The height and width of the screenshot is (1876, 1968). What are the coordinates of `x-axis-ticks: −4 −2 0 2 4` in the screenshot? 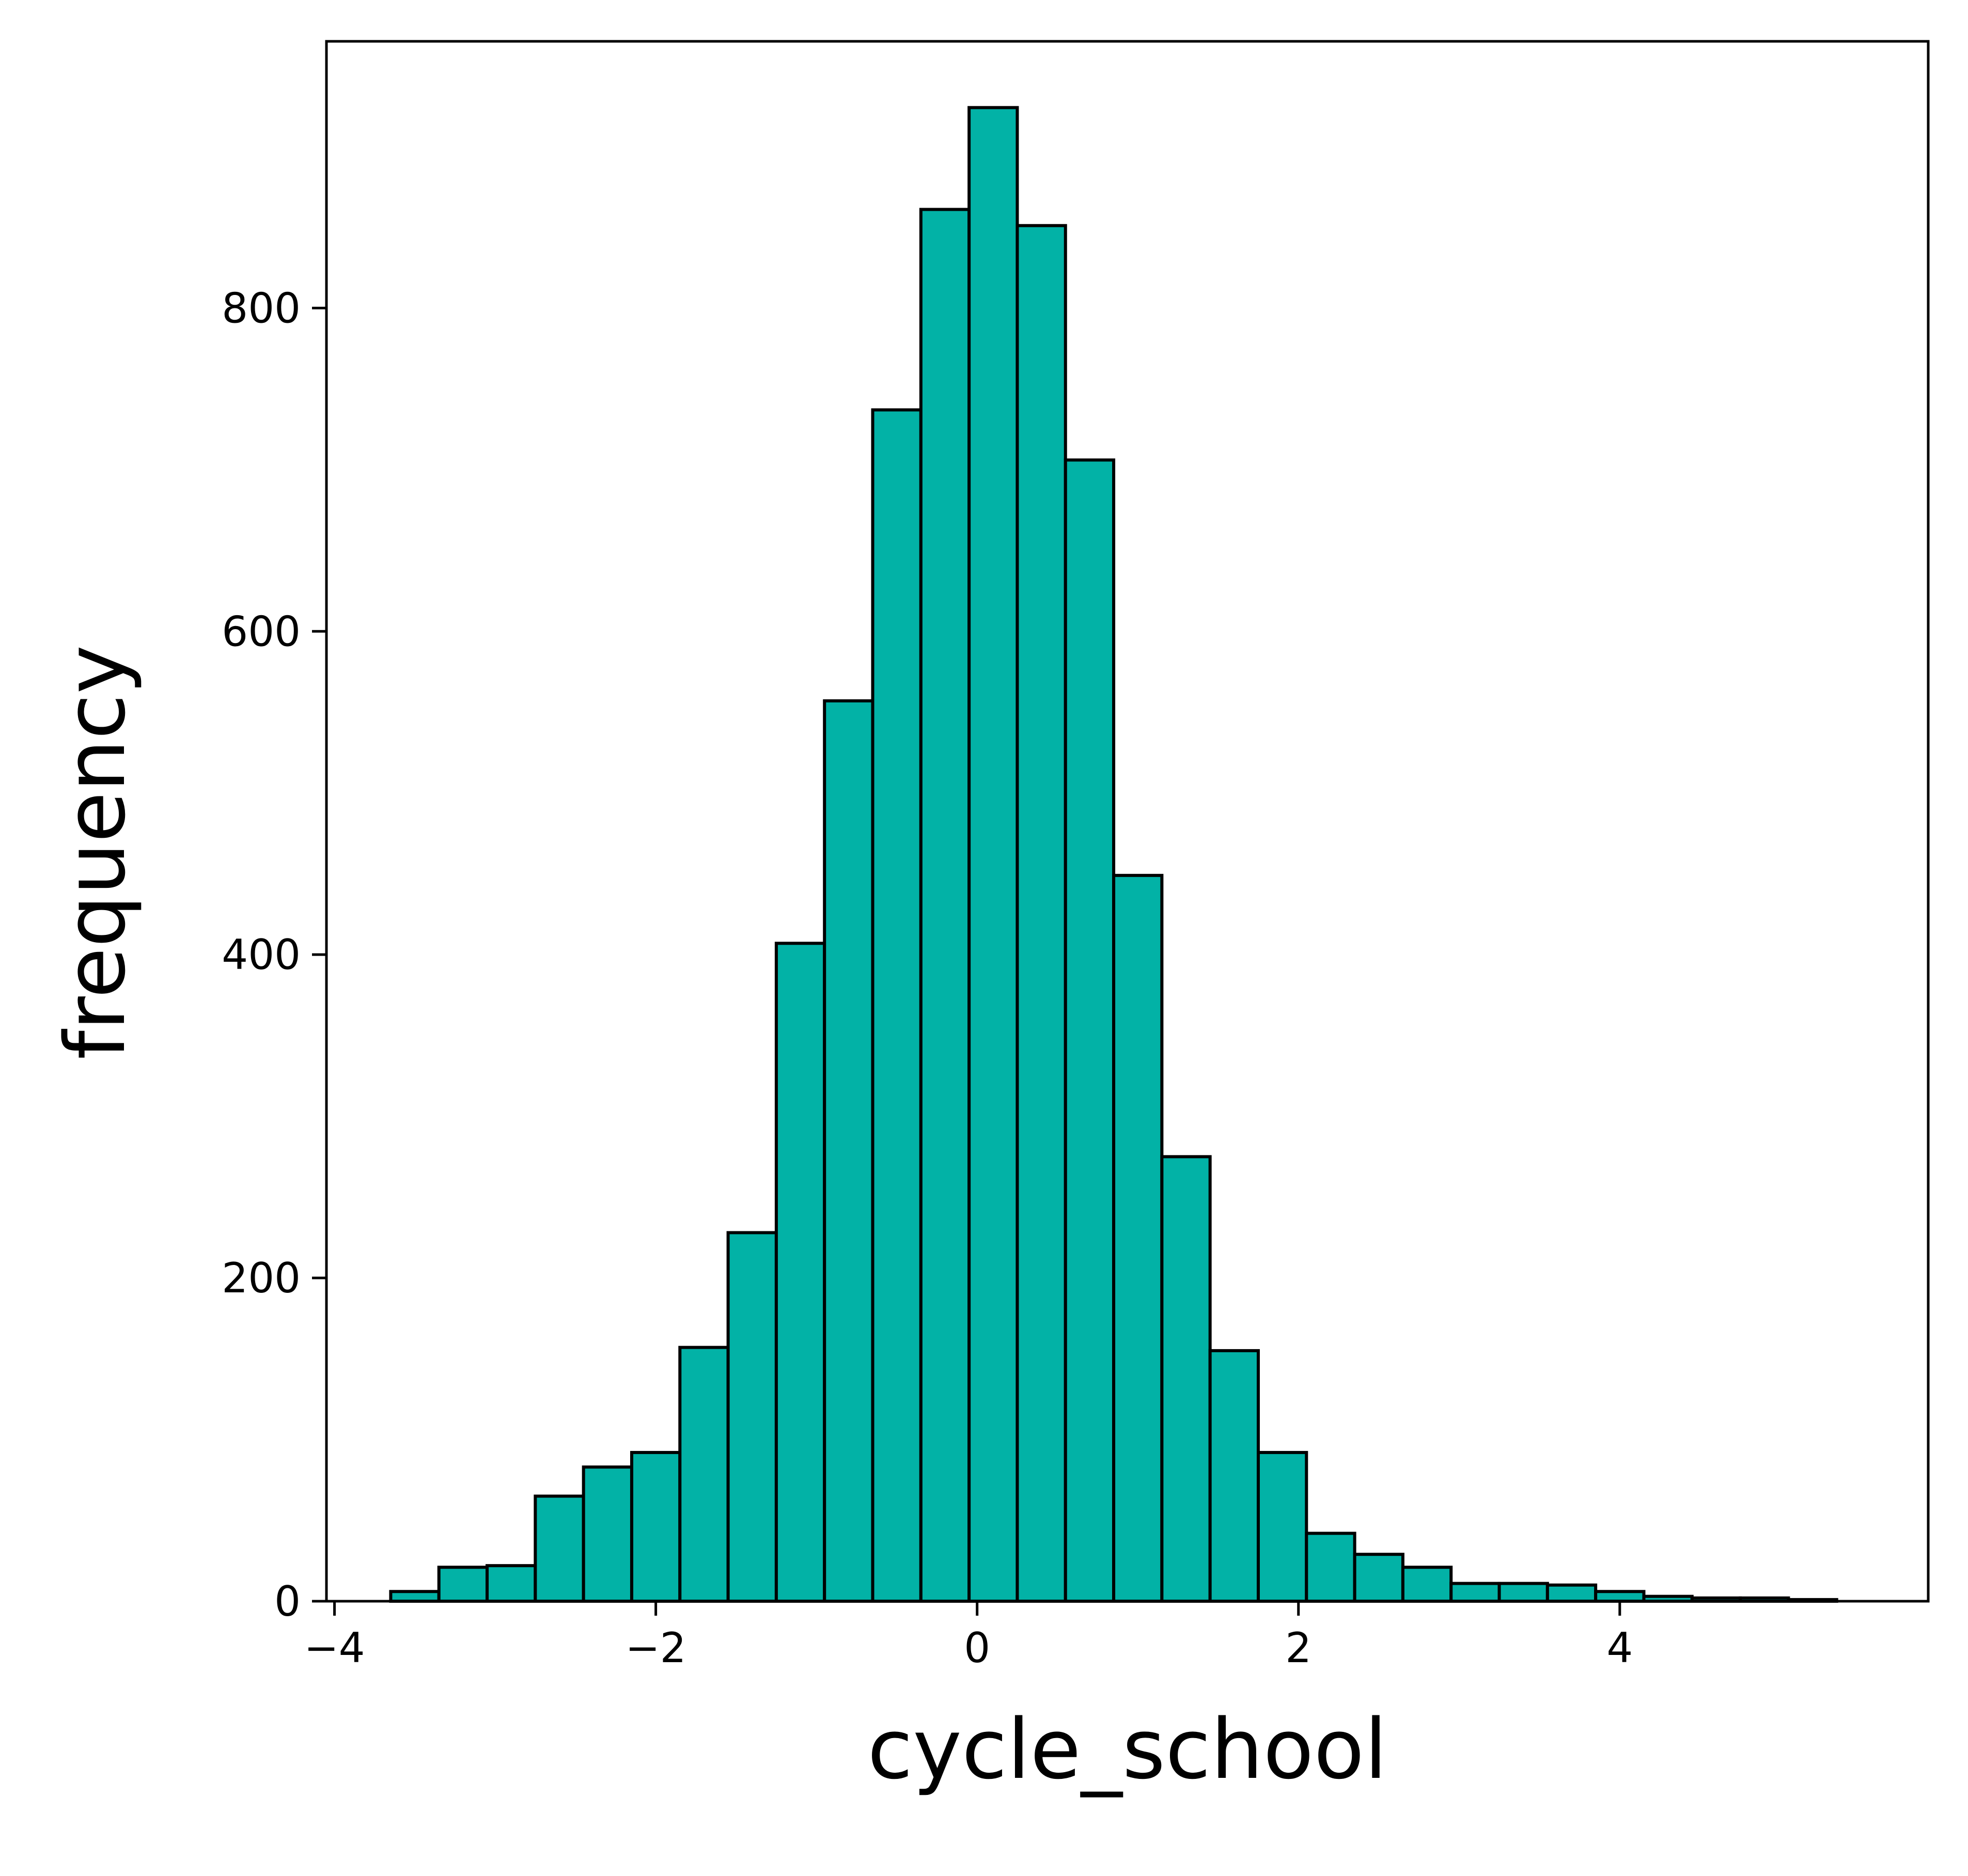 It's located at (968, 1636).